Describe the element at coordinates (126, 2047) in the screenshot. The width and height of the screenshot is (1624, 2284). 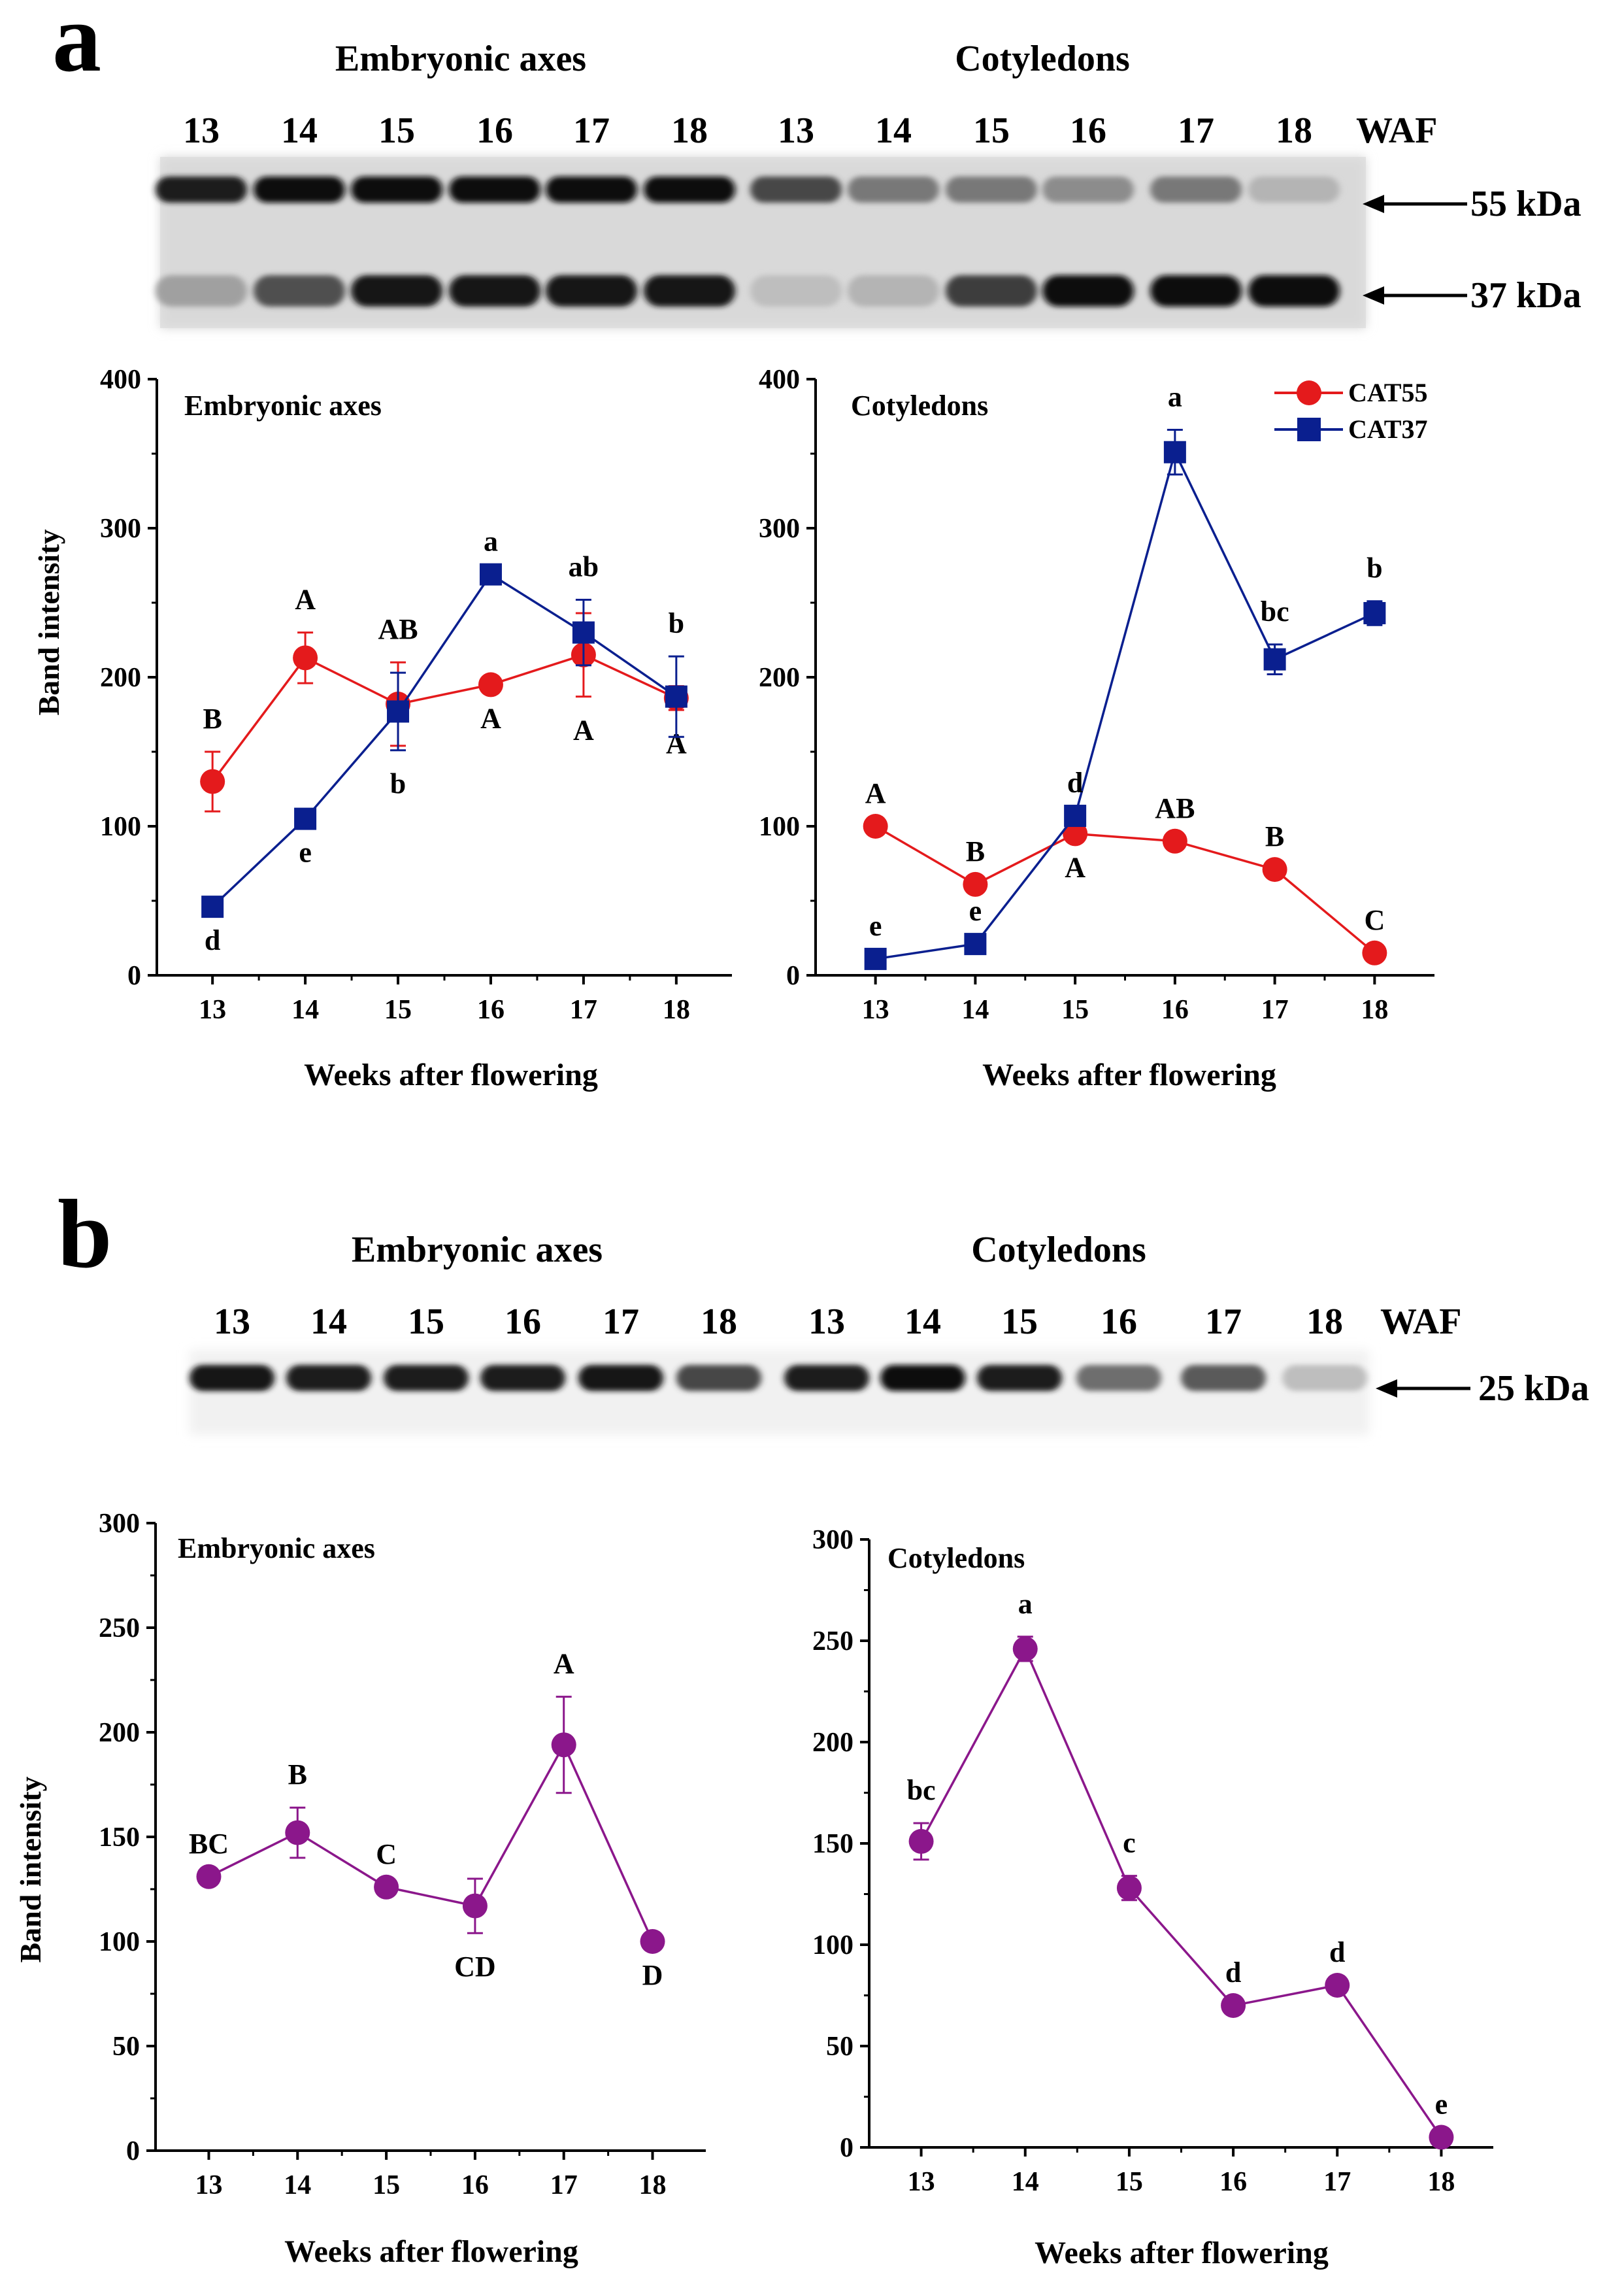
I see `chart-b1-ytick-label-50: 50` at that location.